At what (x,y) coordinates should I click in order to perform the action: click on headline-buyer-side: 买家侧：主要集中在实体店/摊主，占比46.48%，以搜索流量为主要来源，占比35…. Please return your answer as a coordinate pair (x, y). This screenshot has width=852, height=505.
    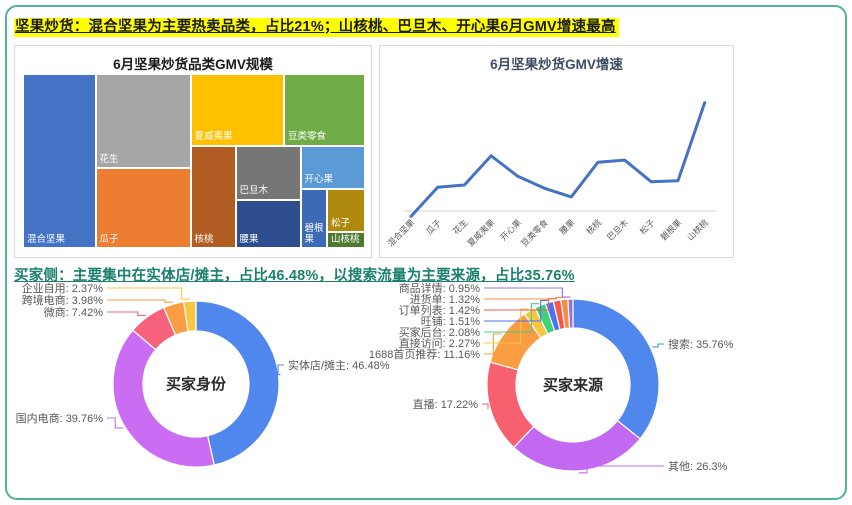
    Looking at the image, I should click on (294, 276).